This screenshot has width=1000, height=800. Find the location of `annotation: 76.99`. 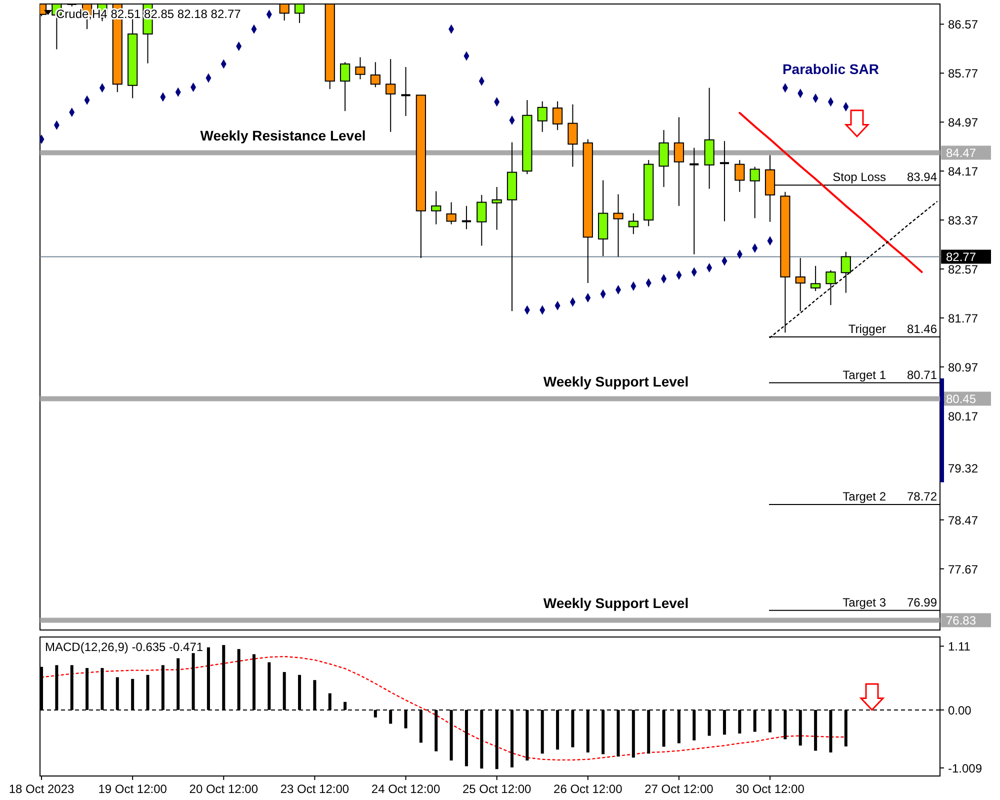

annotation: 76.99 is located at coordinates (922, 602).